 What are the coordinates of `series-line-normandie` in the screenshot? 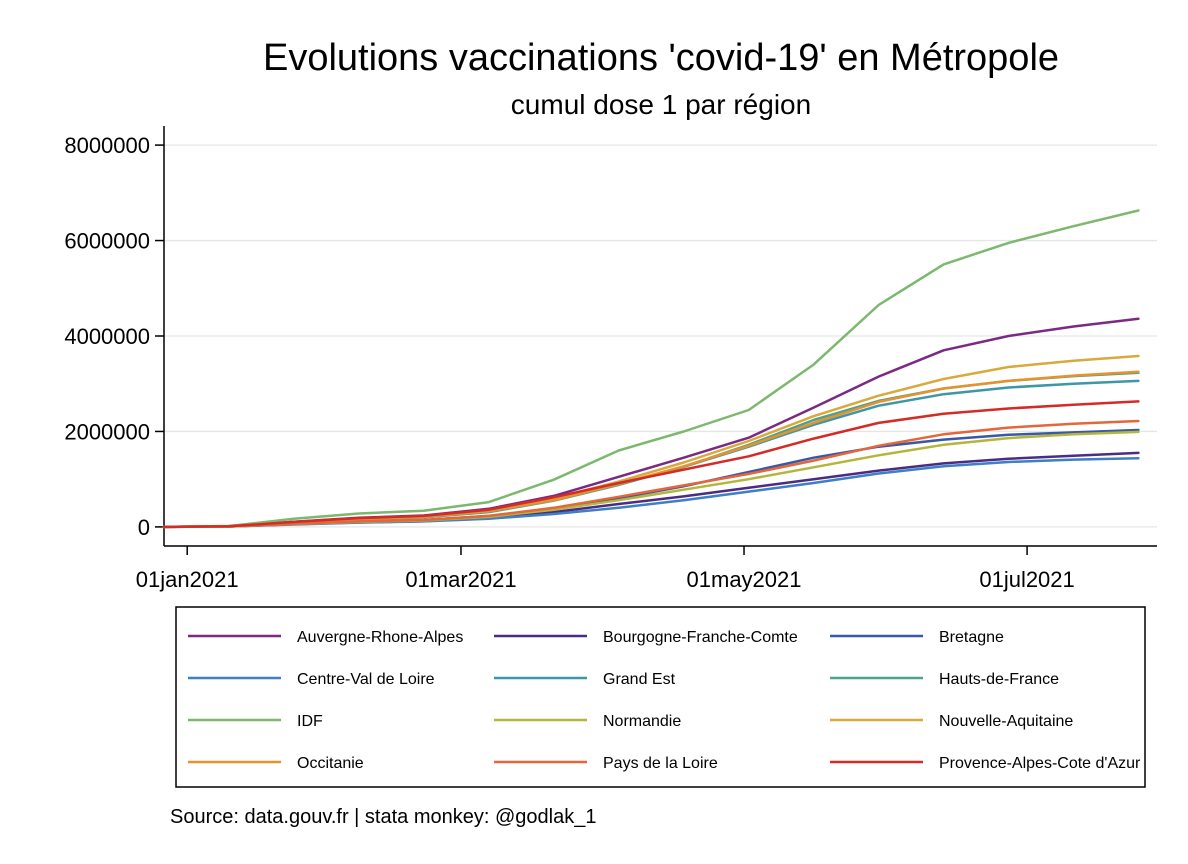 It's located at (651, 479).